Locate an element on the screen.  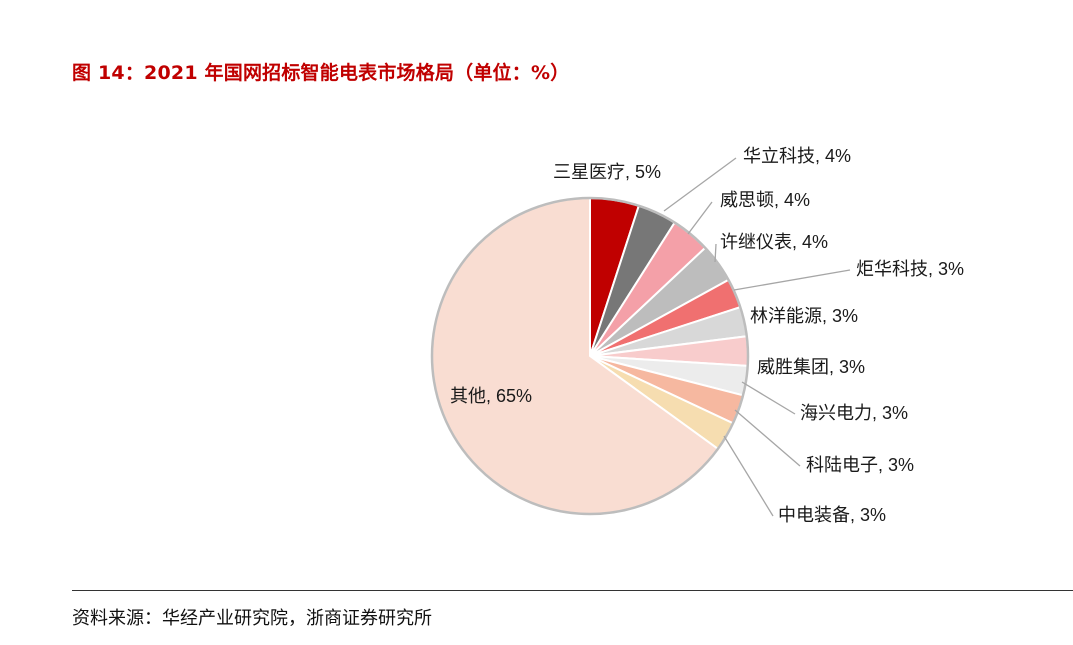
slice-label-7: 威胜集团, 3% is located at coordinates (811, 367).